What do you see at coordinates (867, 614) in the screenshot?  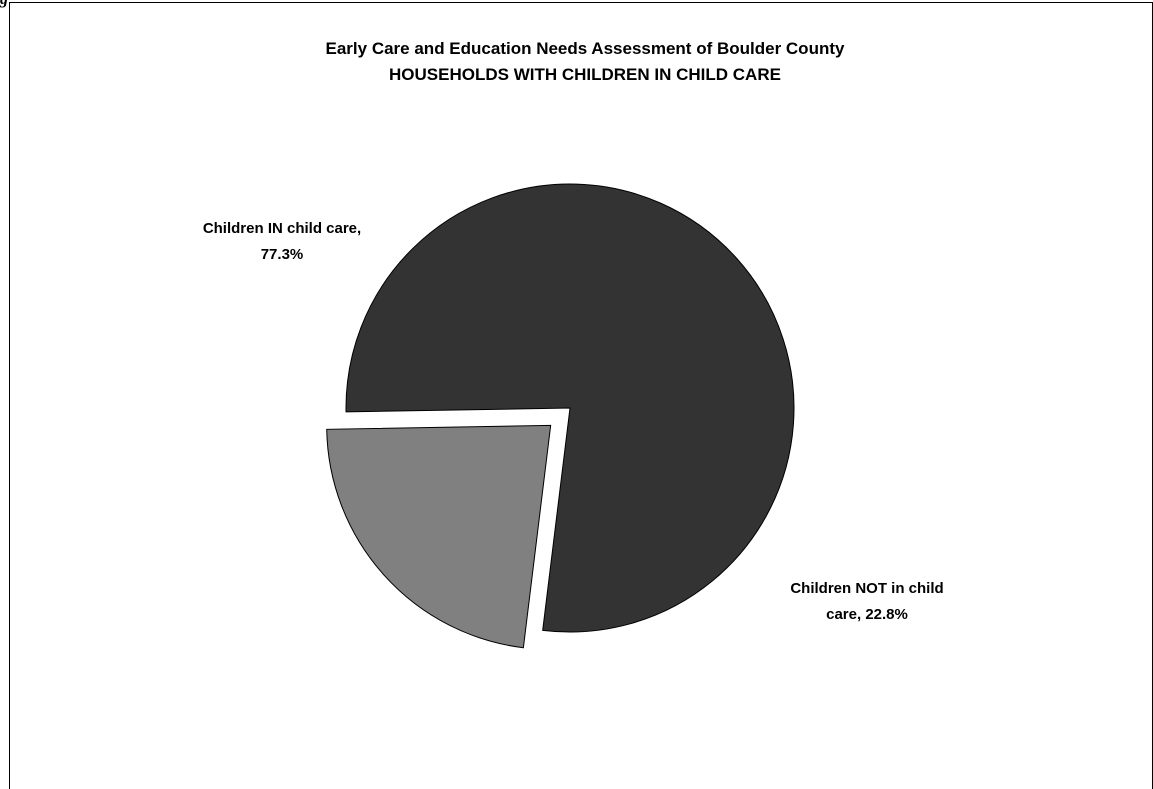 I see `slice-label-not-in-care-line2: care, 22.8%` at bounding box center [867, 614].